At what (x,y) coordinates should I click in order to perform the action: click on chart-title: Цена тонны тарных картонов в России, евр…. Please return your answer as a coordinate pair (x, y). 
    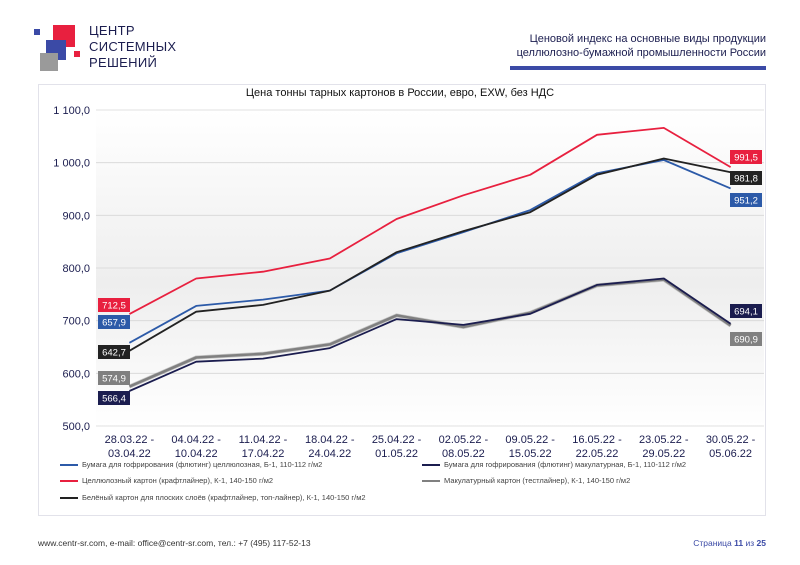
    Looking at the image, I should click on (400, 93).